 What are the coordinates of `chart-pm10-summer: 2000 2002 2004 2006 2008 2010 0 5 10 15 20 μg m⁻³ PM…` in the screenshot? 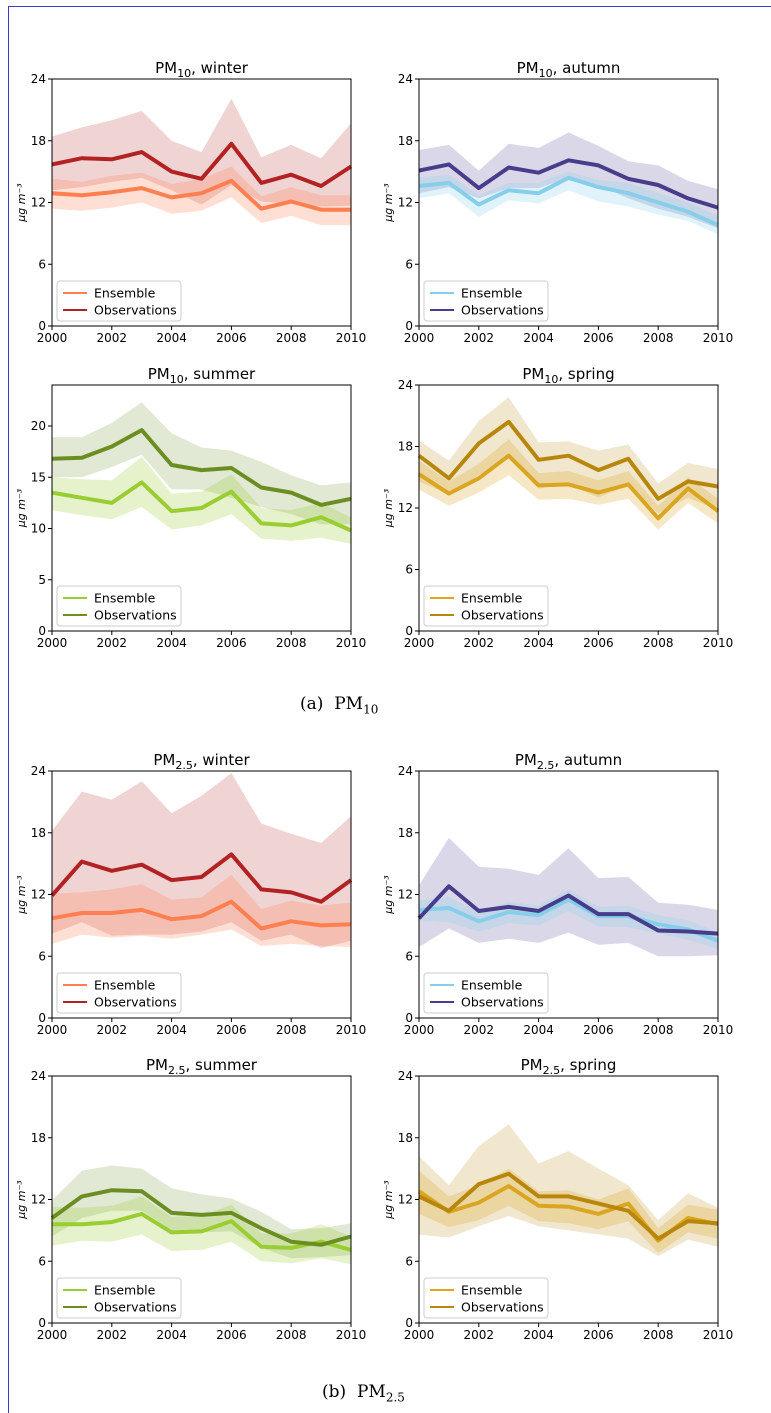 It's located at (190, 507).